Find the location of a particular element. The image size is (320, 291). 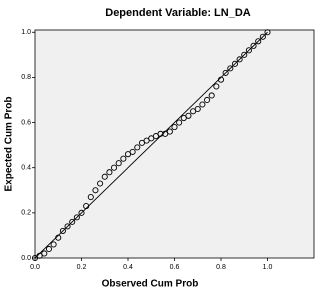

y-tick-label: 1.0 is located at coordinates (26, 32).